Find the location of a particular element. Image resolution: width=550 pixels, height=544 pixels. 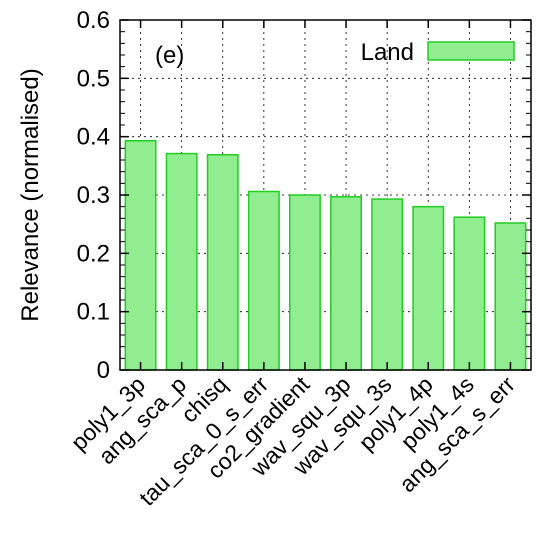

y-tick-label: 0.2 is located at coordinates (93, 253).